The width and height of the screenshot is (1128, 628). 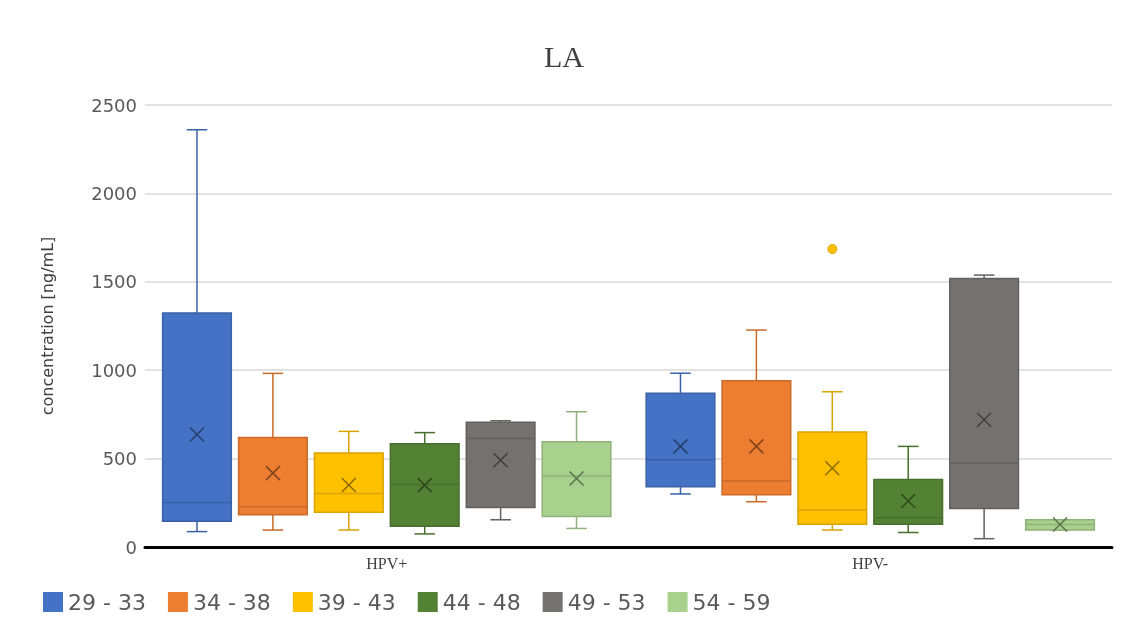 What do you see at coordinates (114, 282) in the screenshot?
I see `y-tick-label: 1500` at bounding box center [114, 282].